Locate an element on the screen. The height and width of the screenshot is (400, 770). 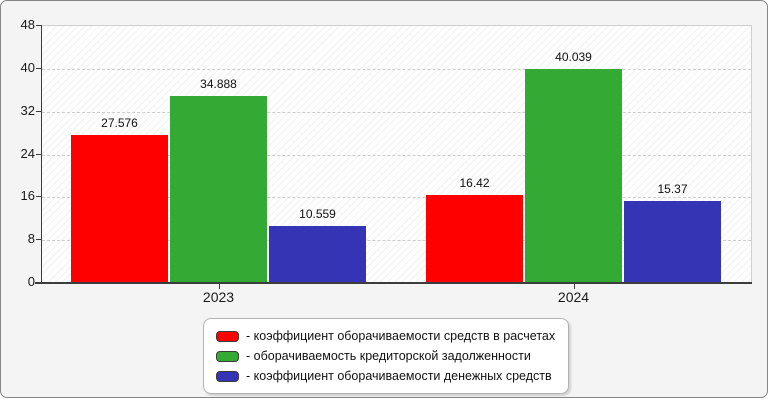
bar-2023-series3 is located at coordinates (317, 254).